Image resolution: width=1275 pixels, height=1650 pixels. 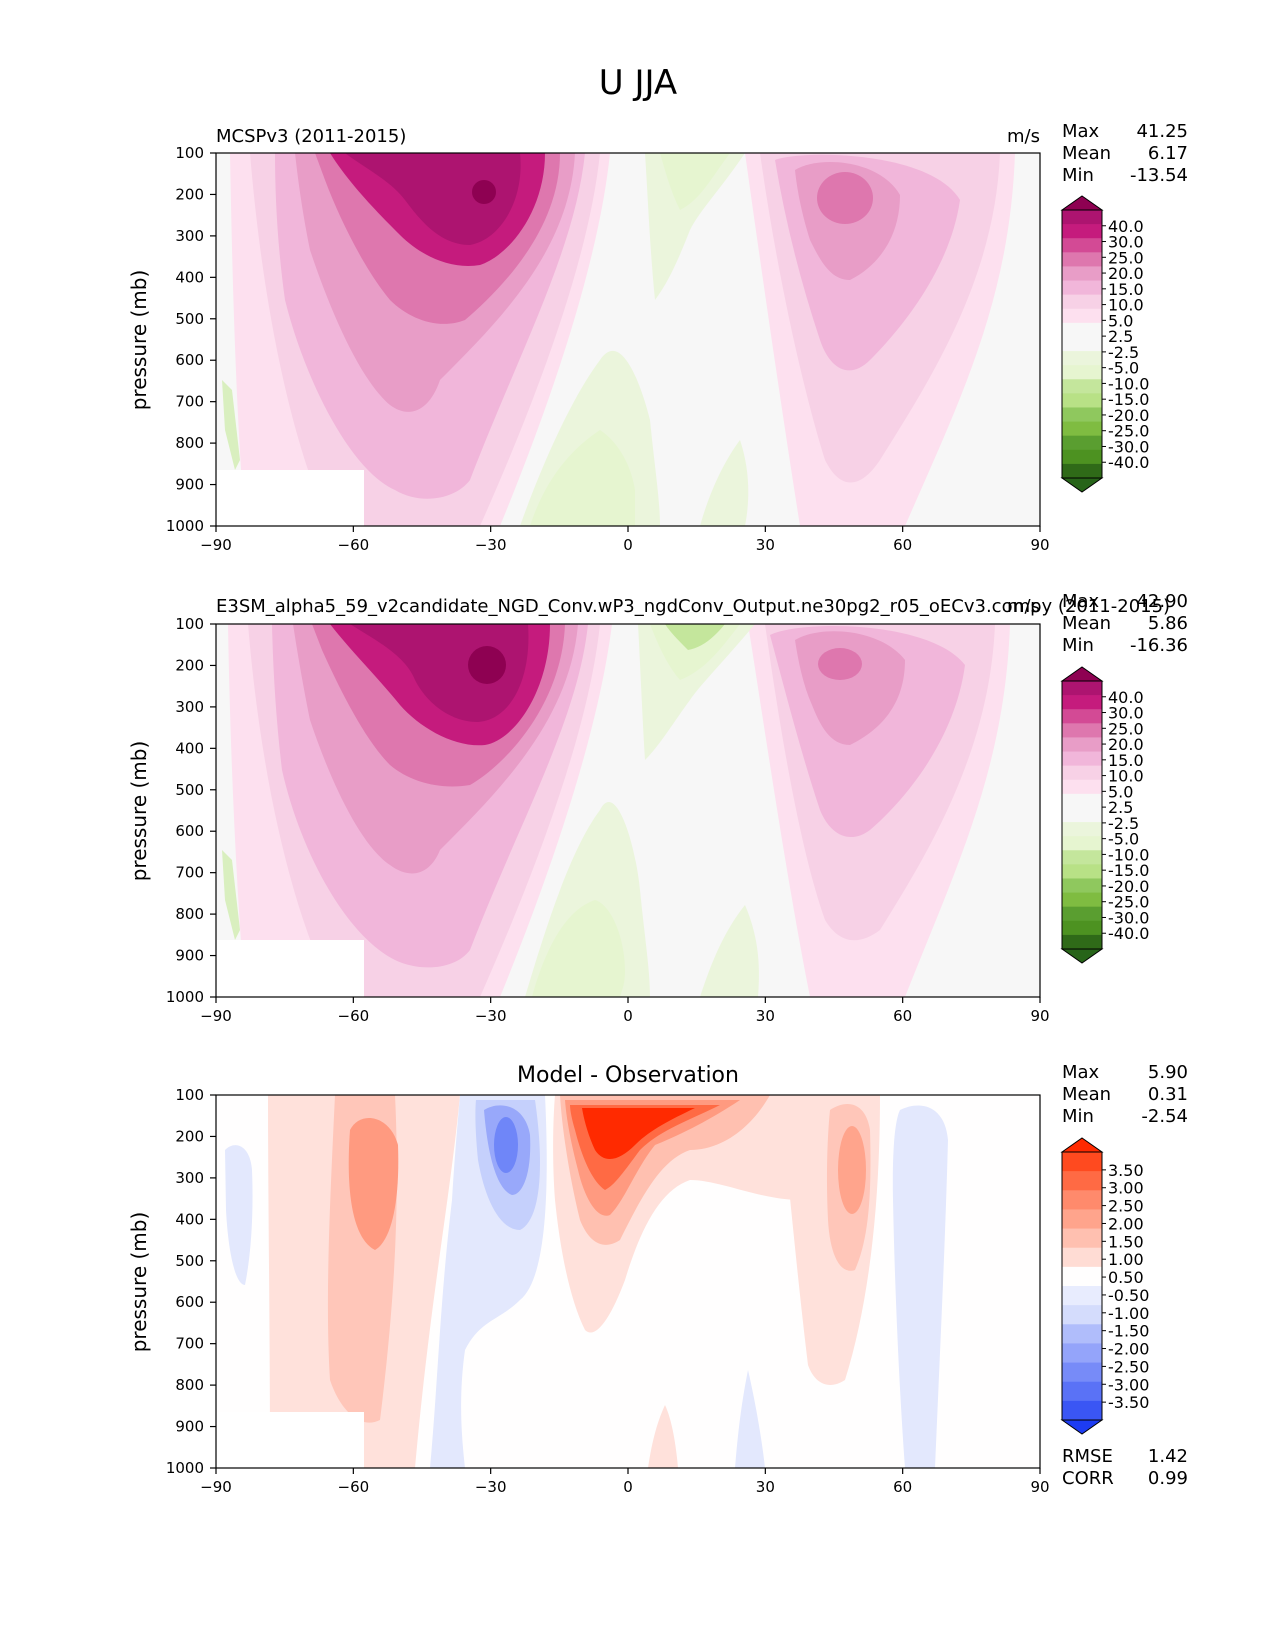 I want to click on panel-test-yaxis: 100 200 300 400 500 600 700 800 900 1000, so click(x=191, y=339).